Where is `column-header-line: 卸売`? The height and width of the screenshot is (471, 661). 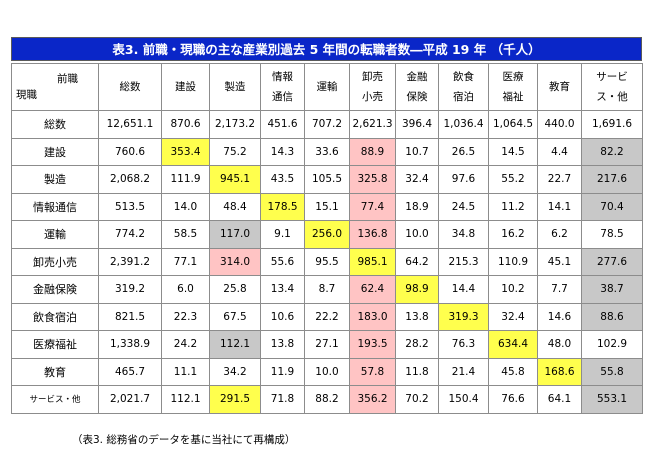
column-header-line: 卸売 is located at coordinates (372, 77).